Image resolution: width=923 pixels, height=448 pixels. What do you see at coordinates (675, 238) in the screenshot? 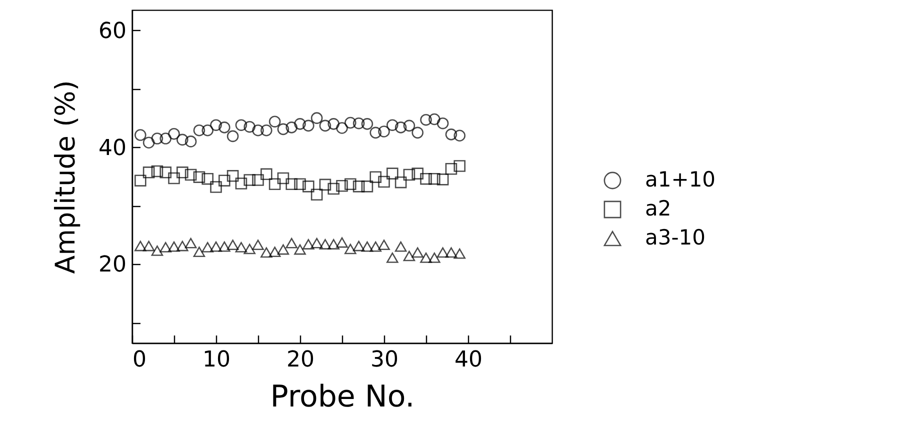
I see `legend-label: a3-10` at bounding box center [675, 238].